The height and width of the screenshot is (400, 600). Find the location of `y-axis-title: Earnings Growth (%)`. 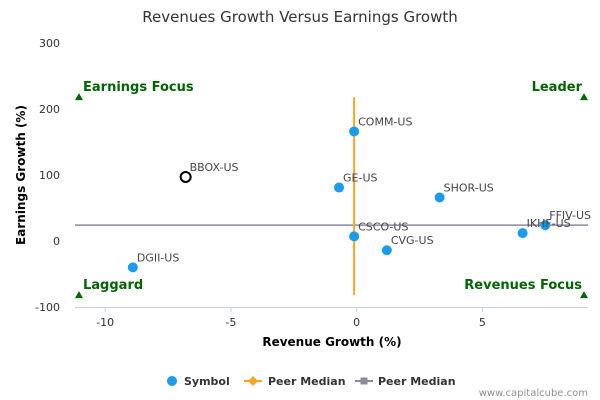

y-axis-title: Earnings Growth (%) is located at coordinates (21, 175).